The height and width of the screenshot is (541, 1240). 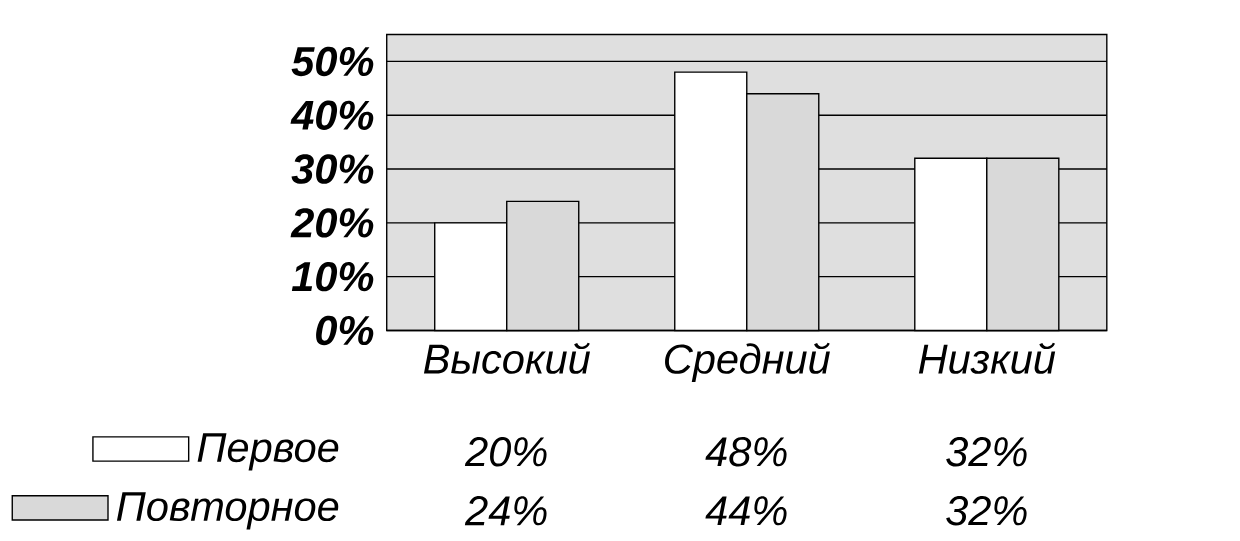 I want to click on y-tick-label: 0%, so click(x=345, y=330).